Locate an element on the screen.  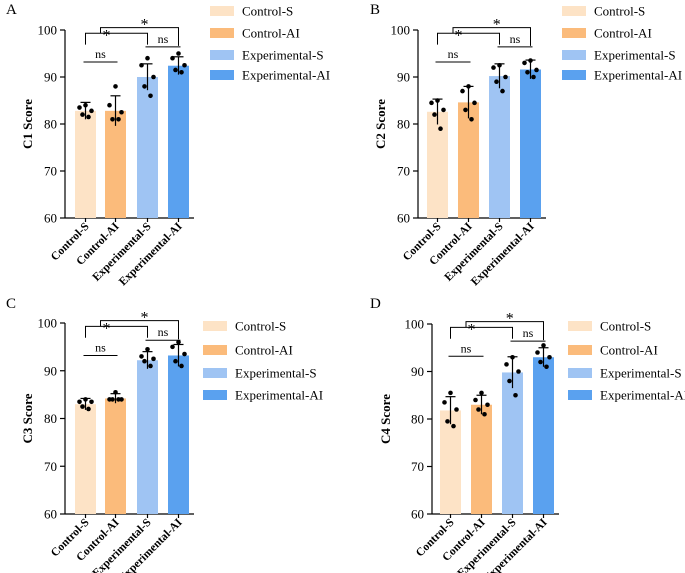
panel-label: D is located at coordinates (375, 304).